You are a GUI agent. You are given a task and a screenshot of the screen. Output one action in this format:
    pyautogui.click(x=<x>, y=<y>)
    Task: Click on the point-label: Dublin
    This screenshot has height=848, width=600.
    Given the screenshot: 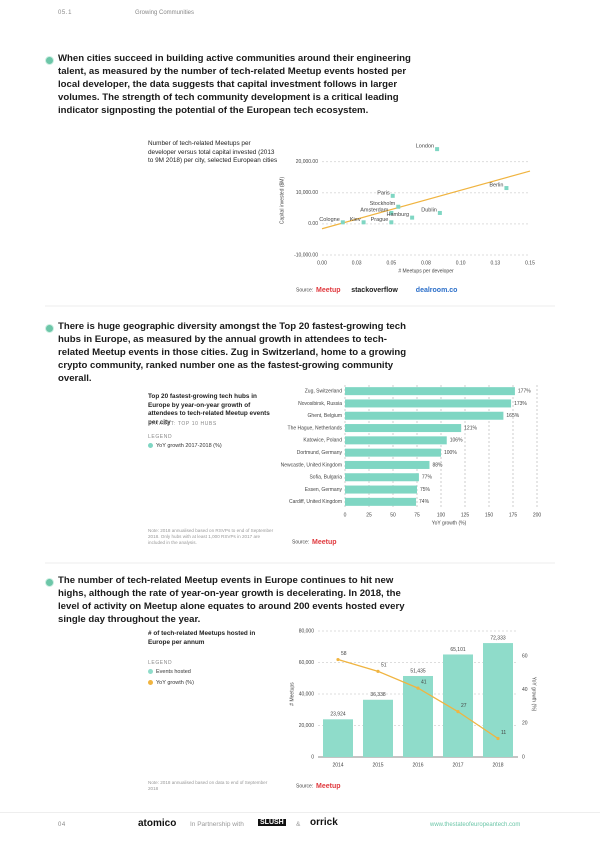 What is the action you would take?
    pyautogui.click(x=429, y=210)
    